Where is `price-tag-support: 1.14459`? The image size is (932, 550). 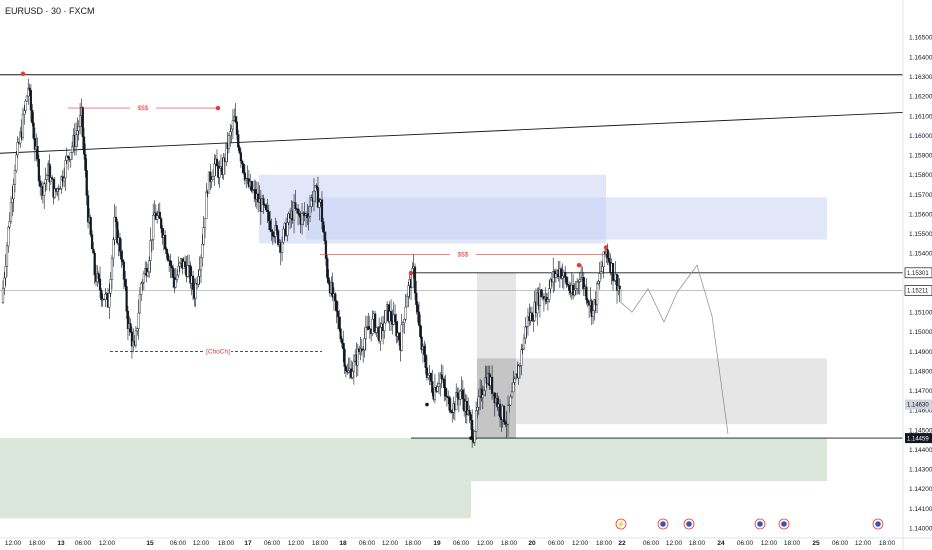
price-tag-support: 1.14459 is located at coordinates (918, 439).